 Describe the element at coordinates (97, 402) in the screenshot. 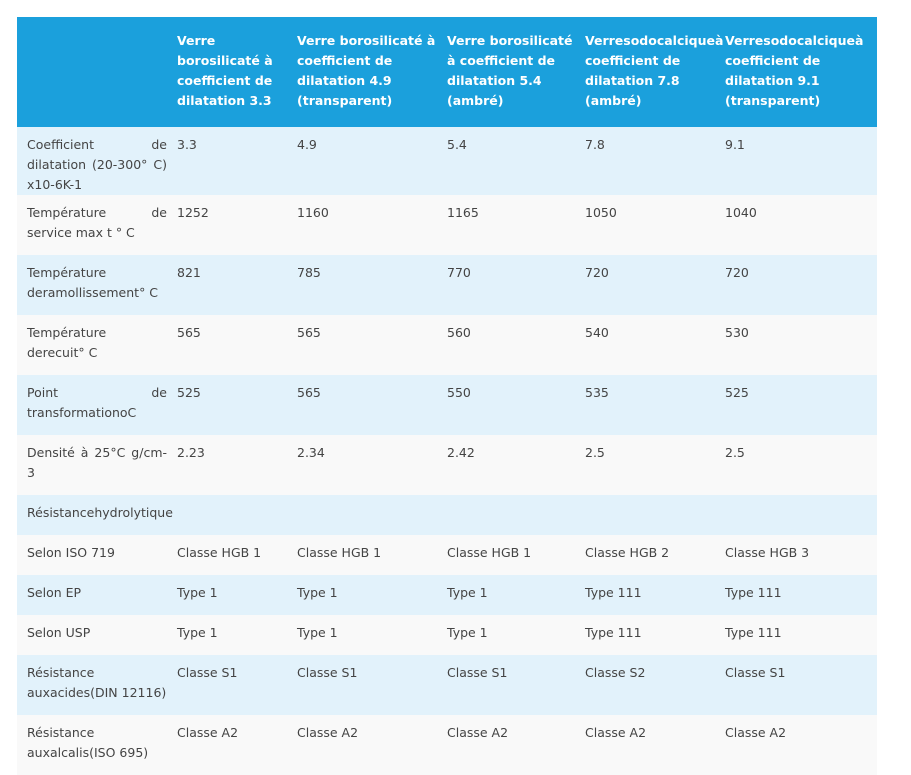

I see `row-label: Point de transformationoC` at that location.